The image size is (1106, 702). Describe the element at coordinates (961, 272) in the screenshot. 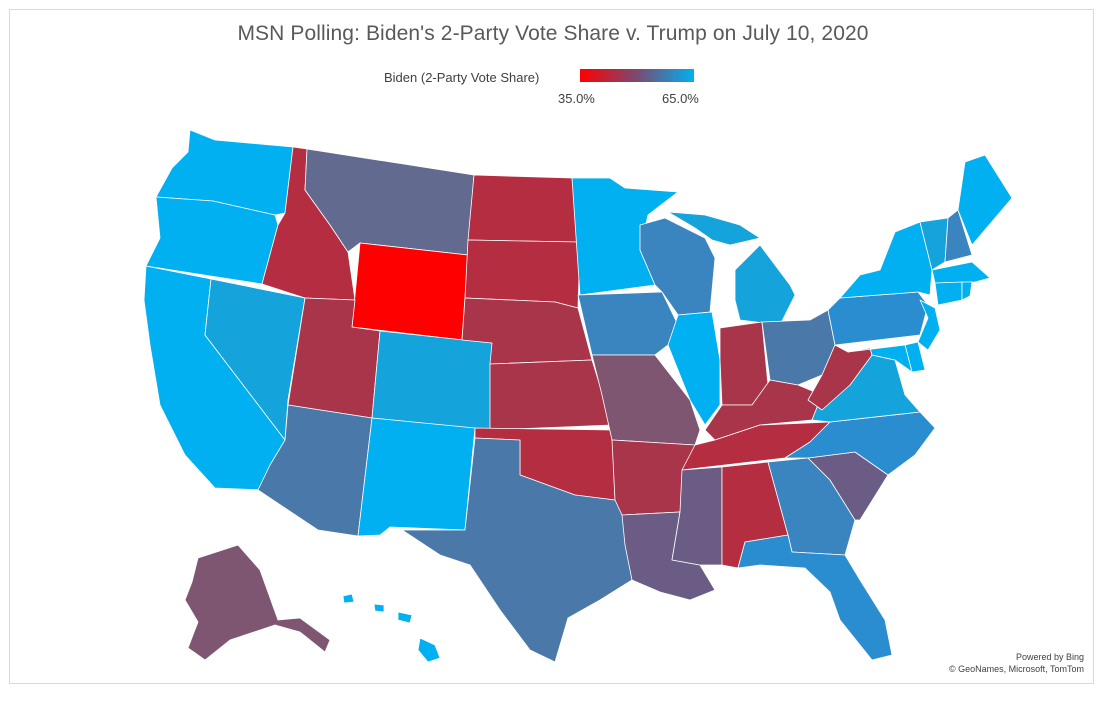

I see `state-massachusetts` at that location.